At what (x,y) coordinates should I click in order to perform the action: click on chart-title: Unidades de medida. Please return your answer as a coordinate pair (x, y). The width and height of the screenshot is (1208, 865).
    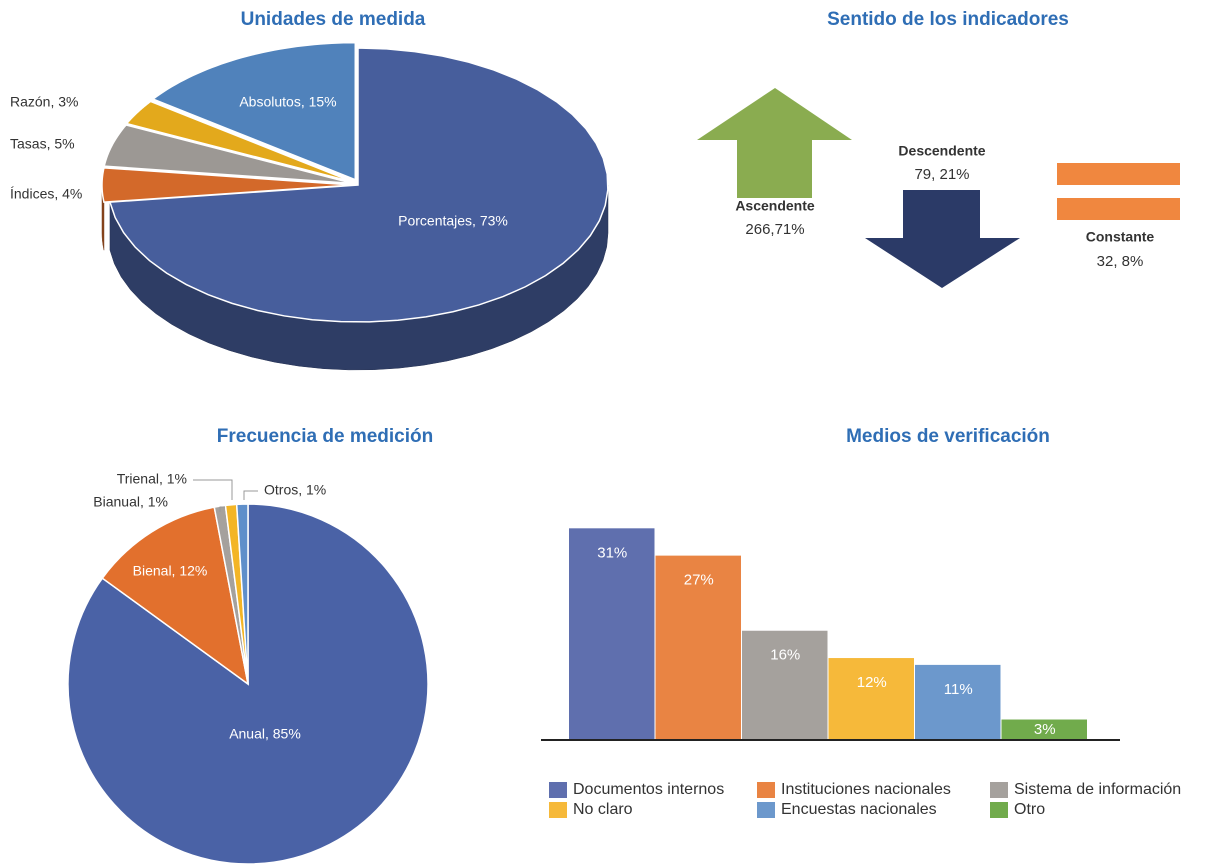
    Looking at the image, I should click on (333, 19).